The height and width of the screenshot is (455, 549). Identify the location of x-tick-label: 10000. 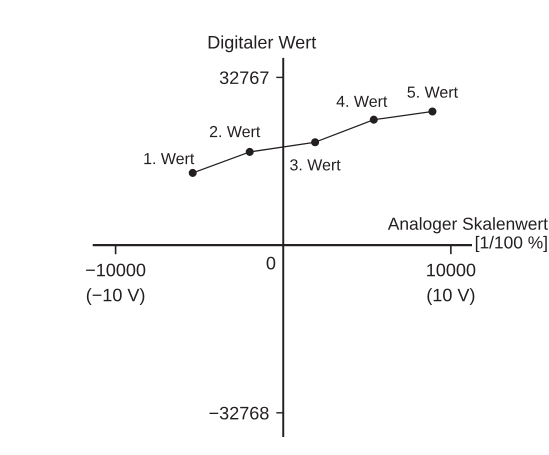
(451, 270).